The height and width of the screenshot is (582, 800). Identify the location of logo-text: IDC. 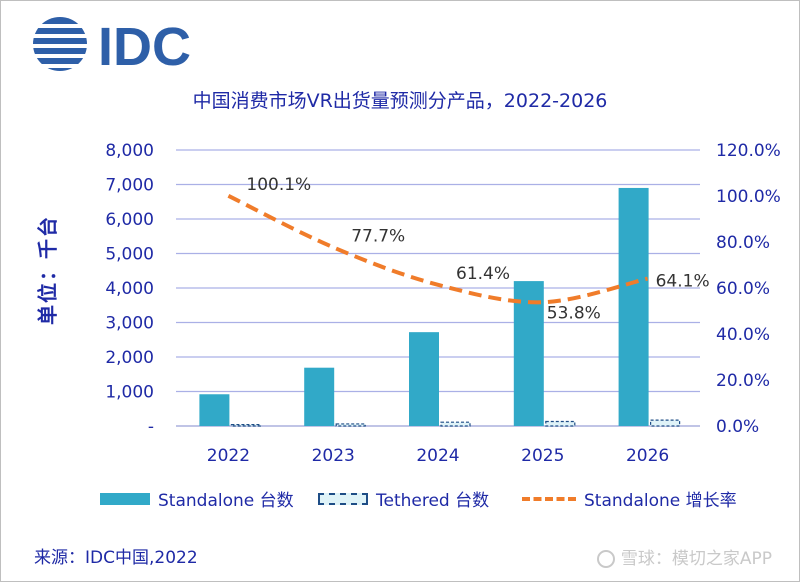
(144, 45).